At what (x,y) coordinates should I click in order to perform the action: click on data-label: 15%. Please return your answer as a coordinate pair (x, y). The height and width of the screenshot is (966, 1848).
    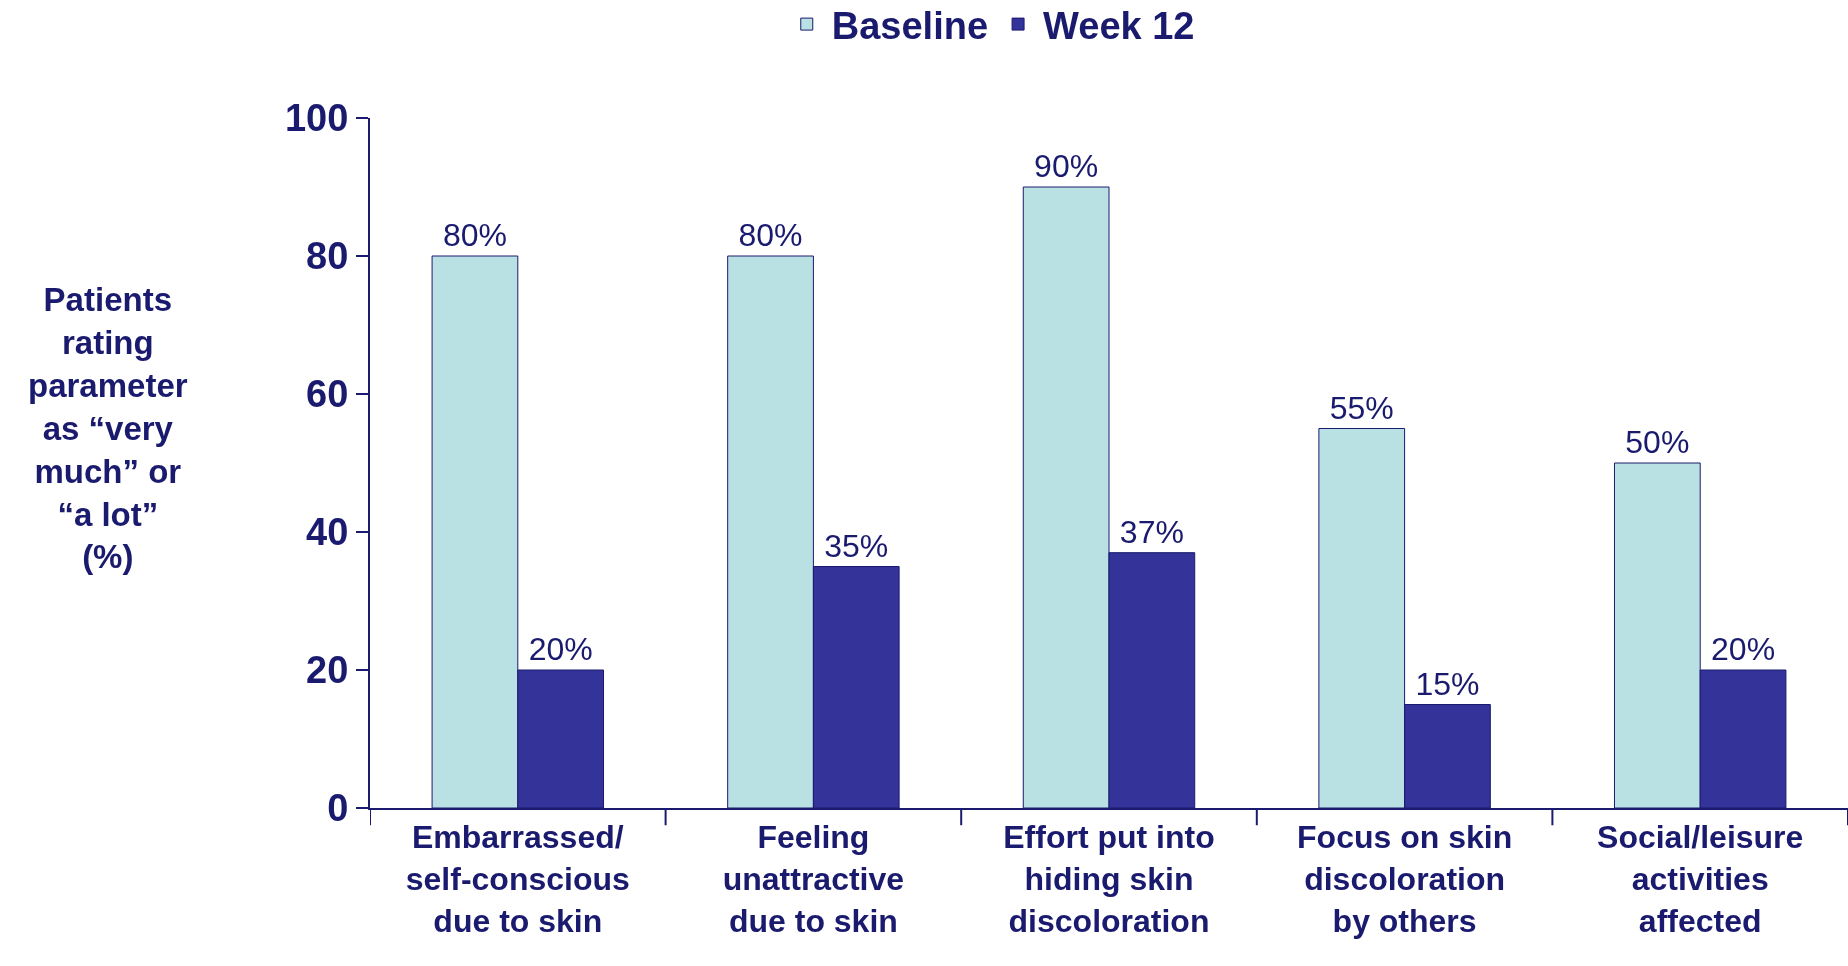
    Looking at the image, I should click on (1447, 683).